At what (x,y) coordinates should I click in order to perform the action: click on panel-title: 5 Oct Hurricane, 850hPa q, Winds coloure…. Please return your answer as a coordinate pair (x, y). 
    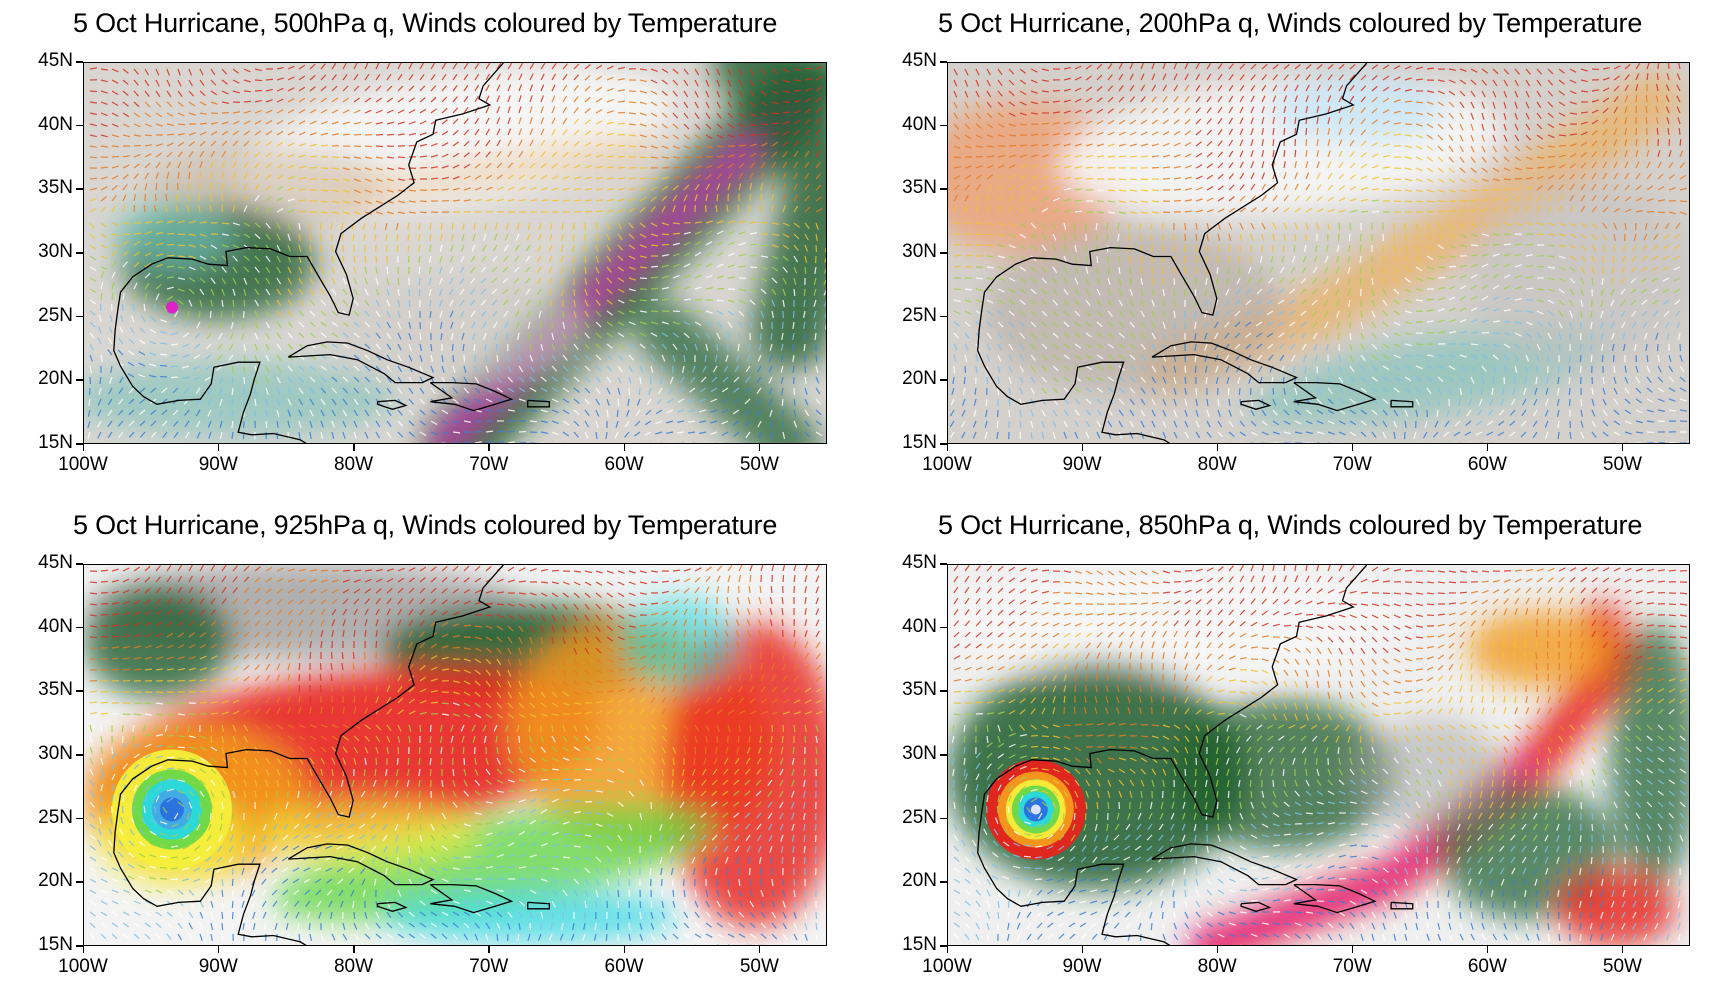
    Looking at the image, I should click on (1290, 525).